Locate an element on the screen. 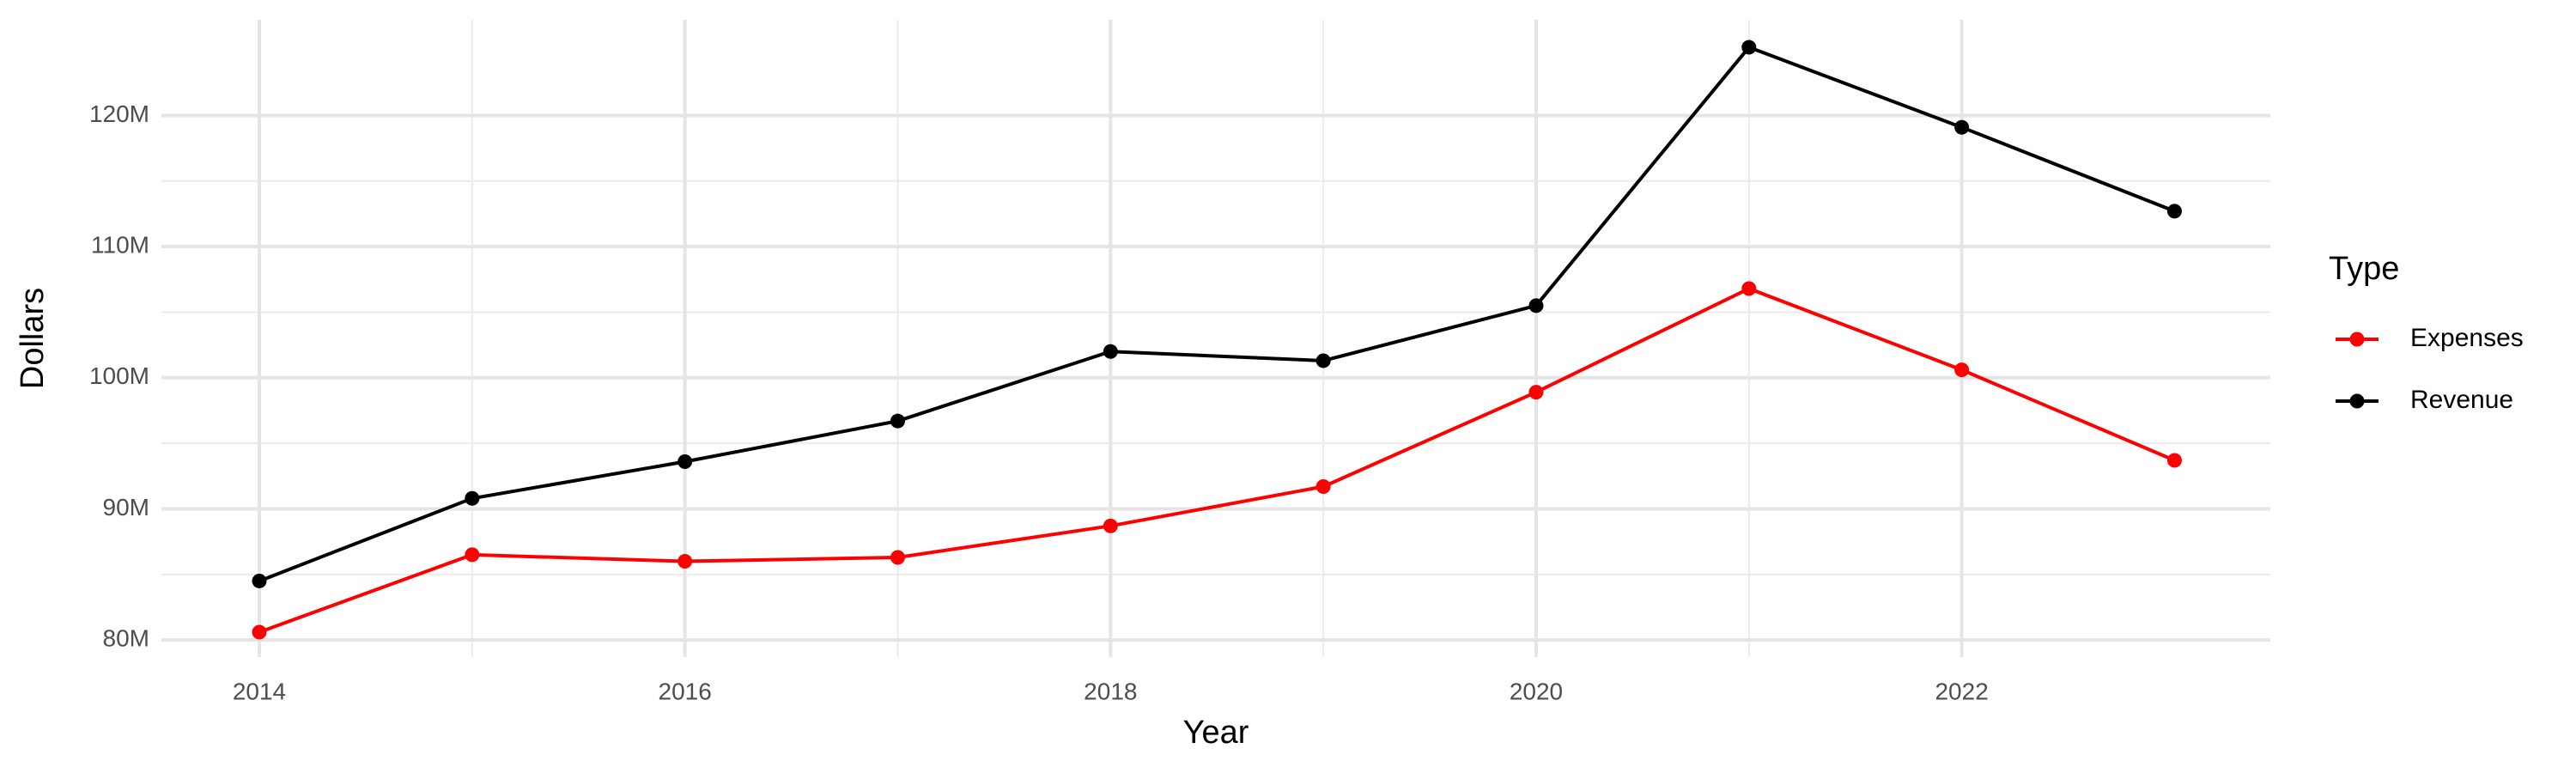 The image size is (2576, 773). y-axis-title: Dollars is located at coordinates (33, 338).